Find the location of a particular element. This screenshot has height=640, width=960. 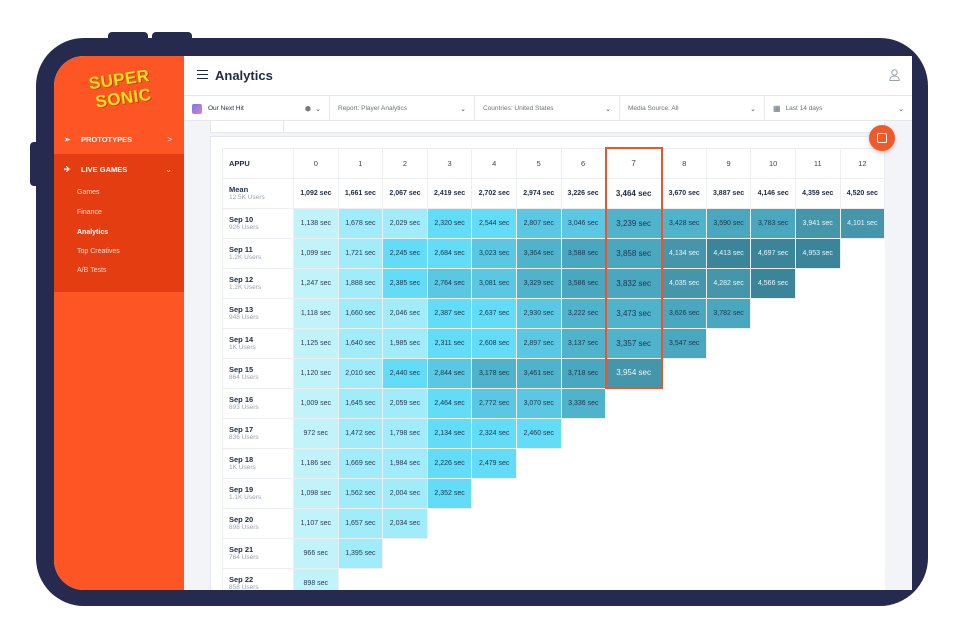

row-users: 764 Users is located at coordinates (244, 557).